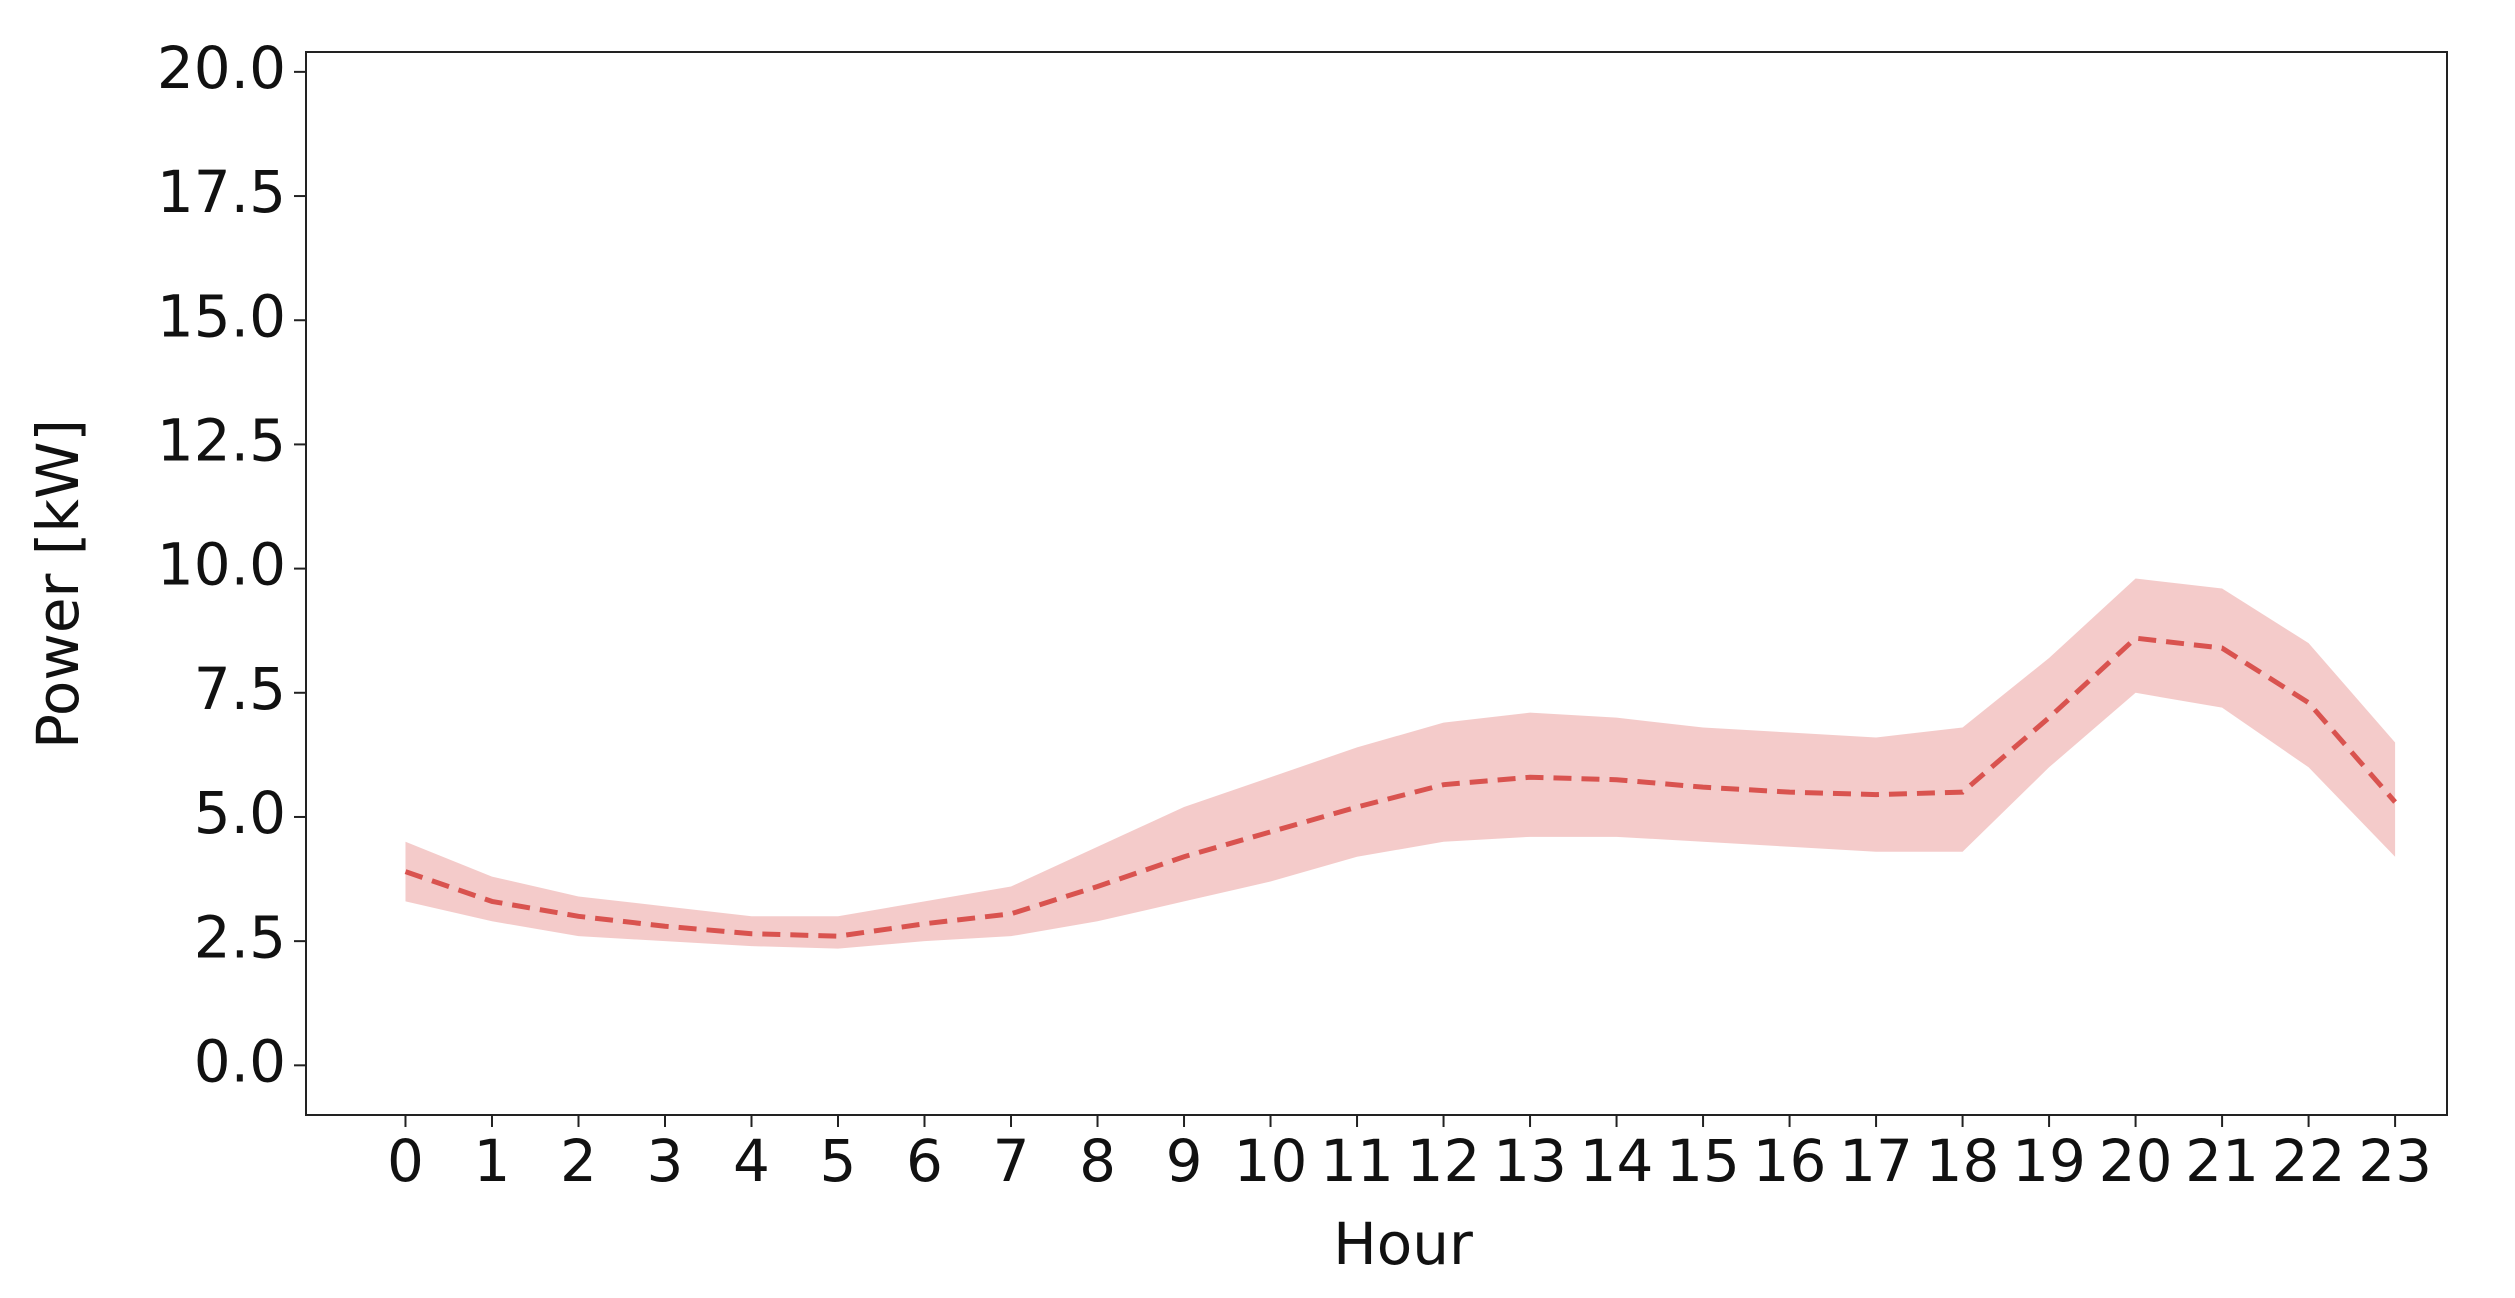 The width and height of the screenshot is (2515, 1298). What do you see at coordinates (240, 813) in the screenshot?
I see `y-tick-label: 5.0` at bounding box center [240, 813].